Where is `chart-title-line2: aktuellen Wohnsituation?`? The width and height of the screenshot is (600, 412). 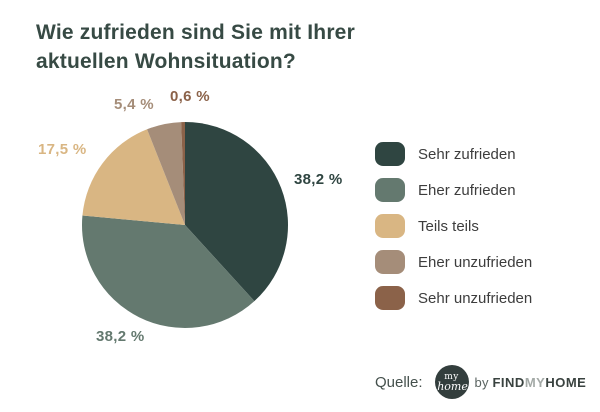
chart-title-line2: aktuellen Wohnsituation? is located at coordinates (166, 61).